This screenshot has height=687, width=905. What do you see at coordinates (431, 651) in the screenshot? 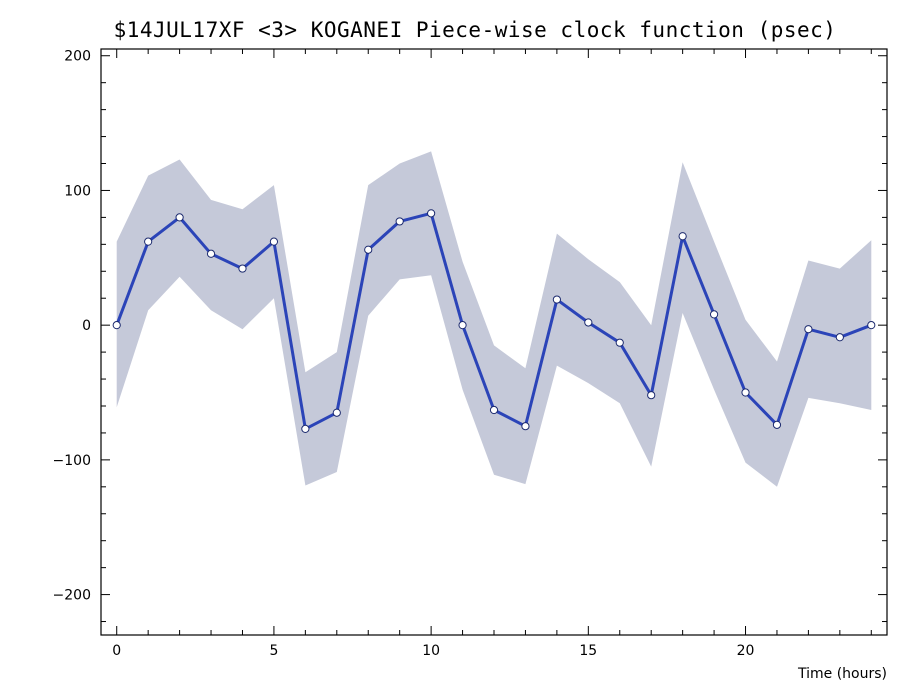
I see `x-tick-label: 10` at bounding box center [431, 651].